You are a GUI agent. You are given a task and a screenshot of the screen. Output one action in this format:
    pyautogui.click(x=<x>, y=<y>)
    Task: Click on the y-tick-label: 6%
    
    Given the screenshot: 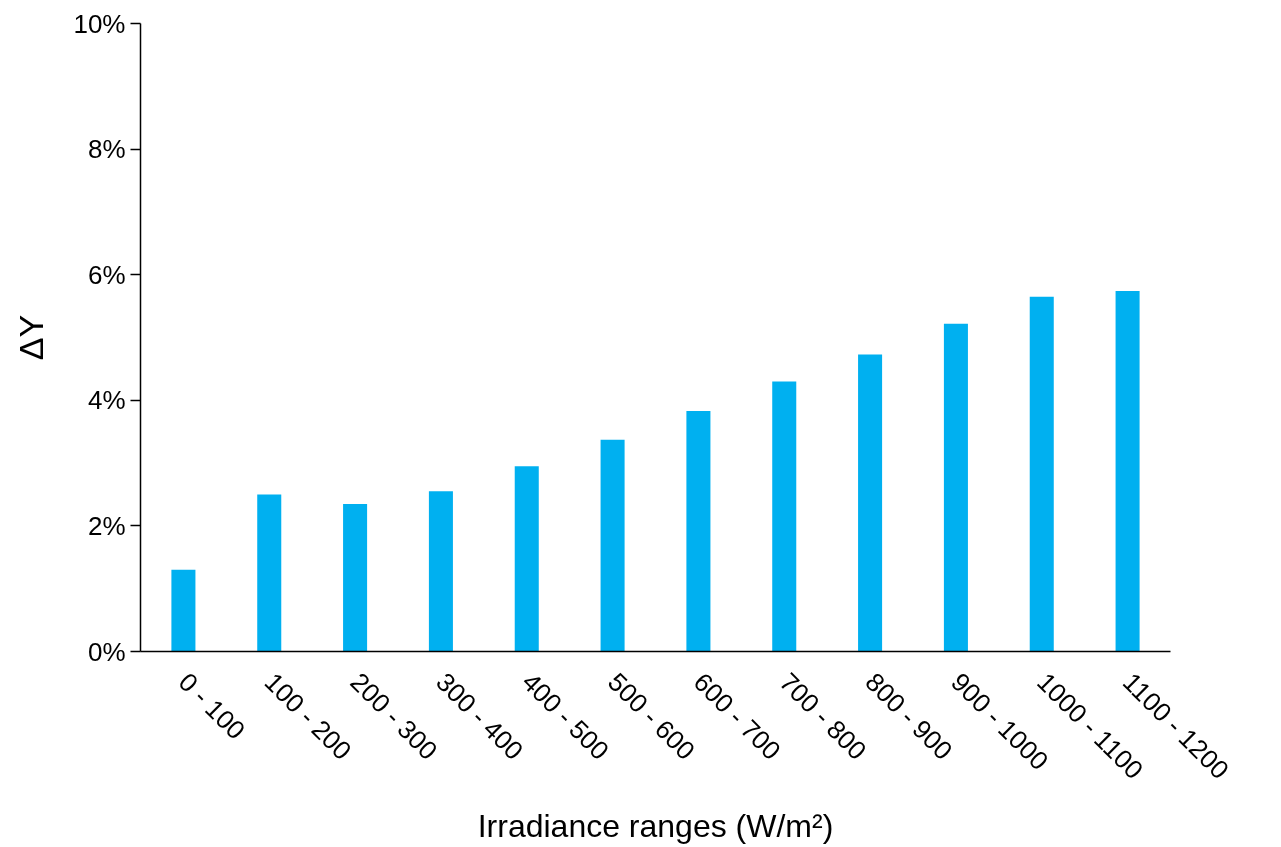 What is the action you would take?
    pyautogui.click(x=106, y=274)
    